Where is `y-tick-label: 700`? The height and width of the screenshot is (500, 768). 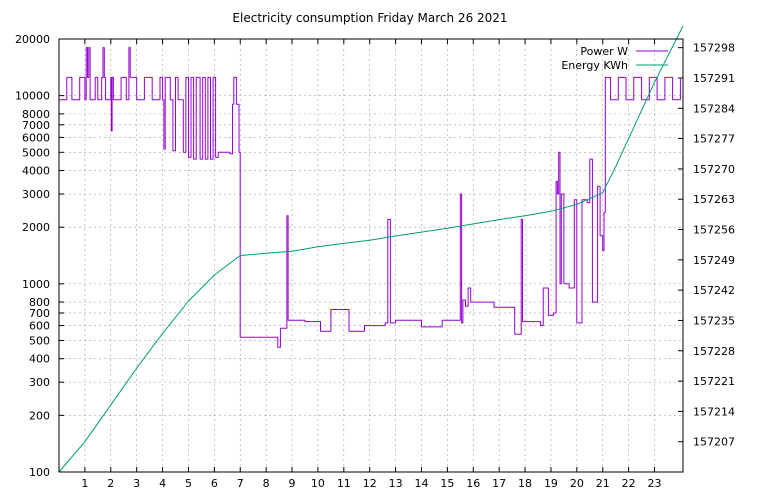 y-tick-label: 700 is located at coordinates (39, 313).